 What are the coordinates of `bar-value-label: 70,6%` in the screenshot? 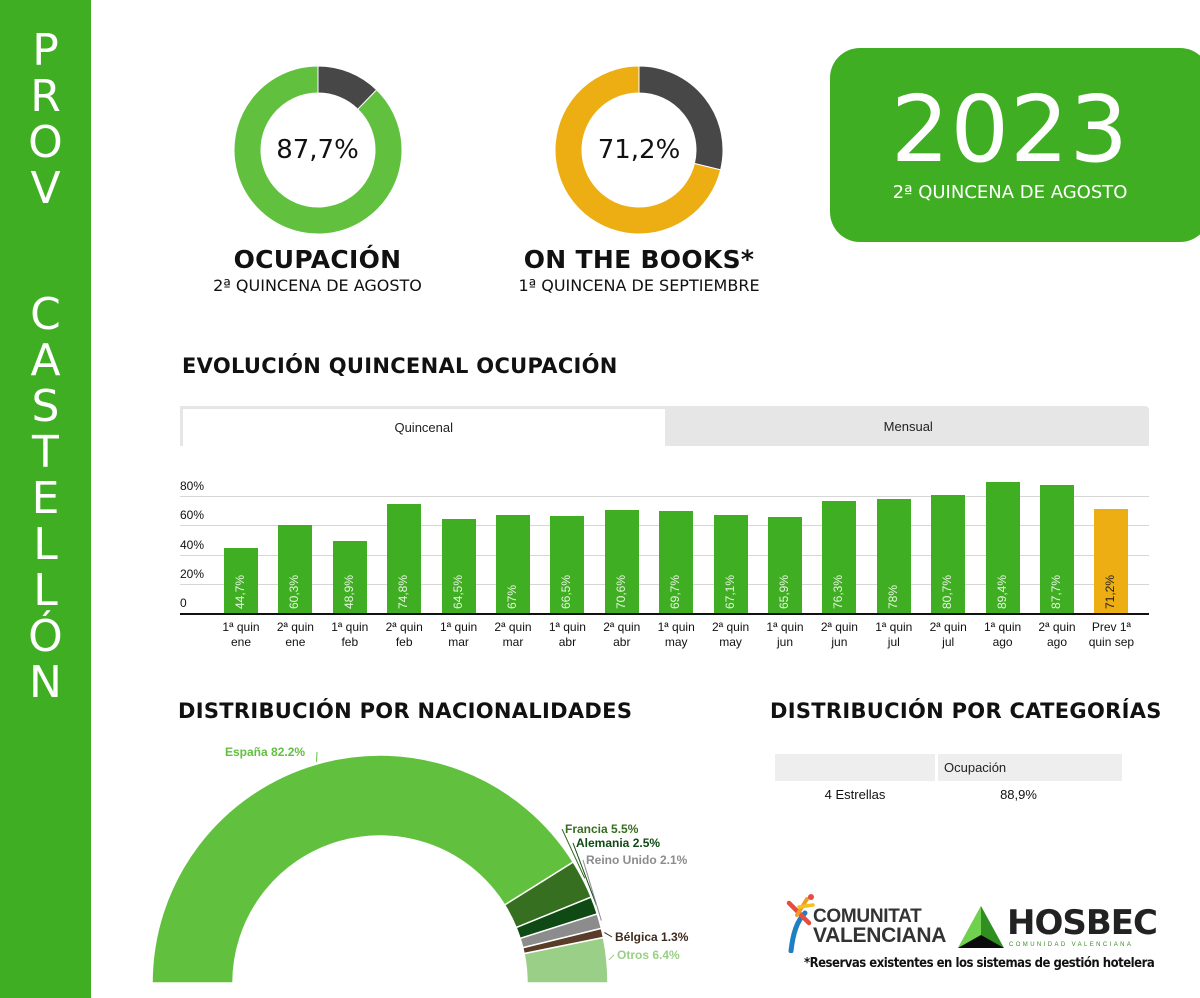 It's located at (620, 591).